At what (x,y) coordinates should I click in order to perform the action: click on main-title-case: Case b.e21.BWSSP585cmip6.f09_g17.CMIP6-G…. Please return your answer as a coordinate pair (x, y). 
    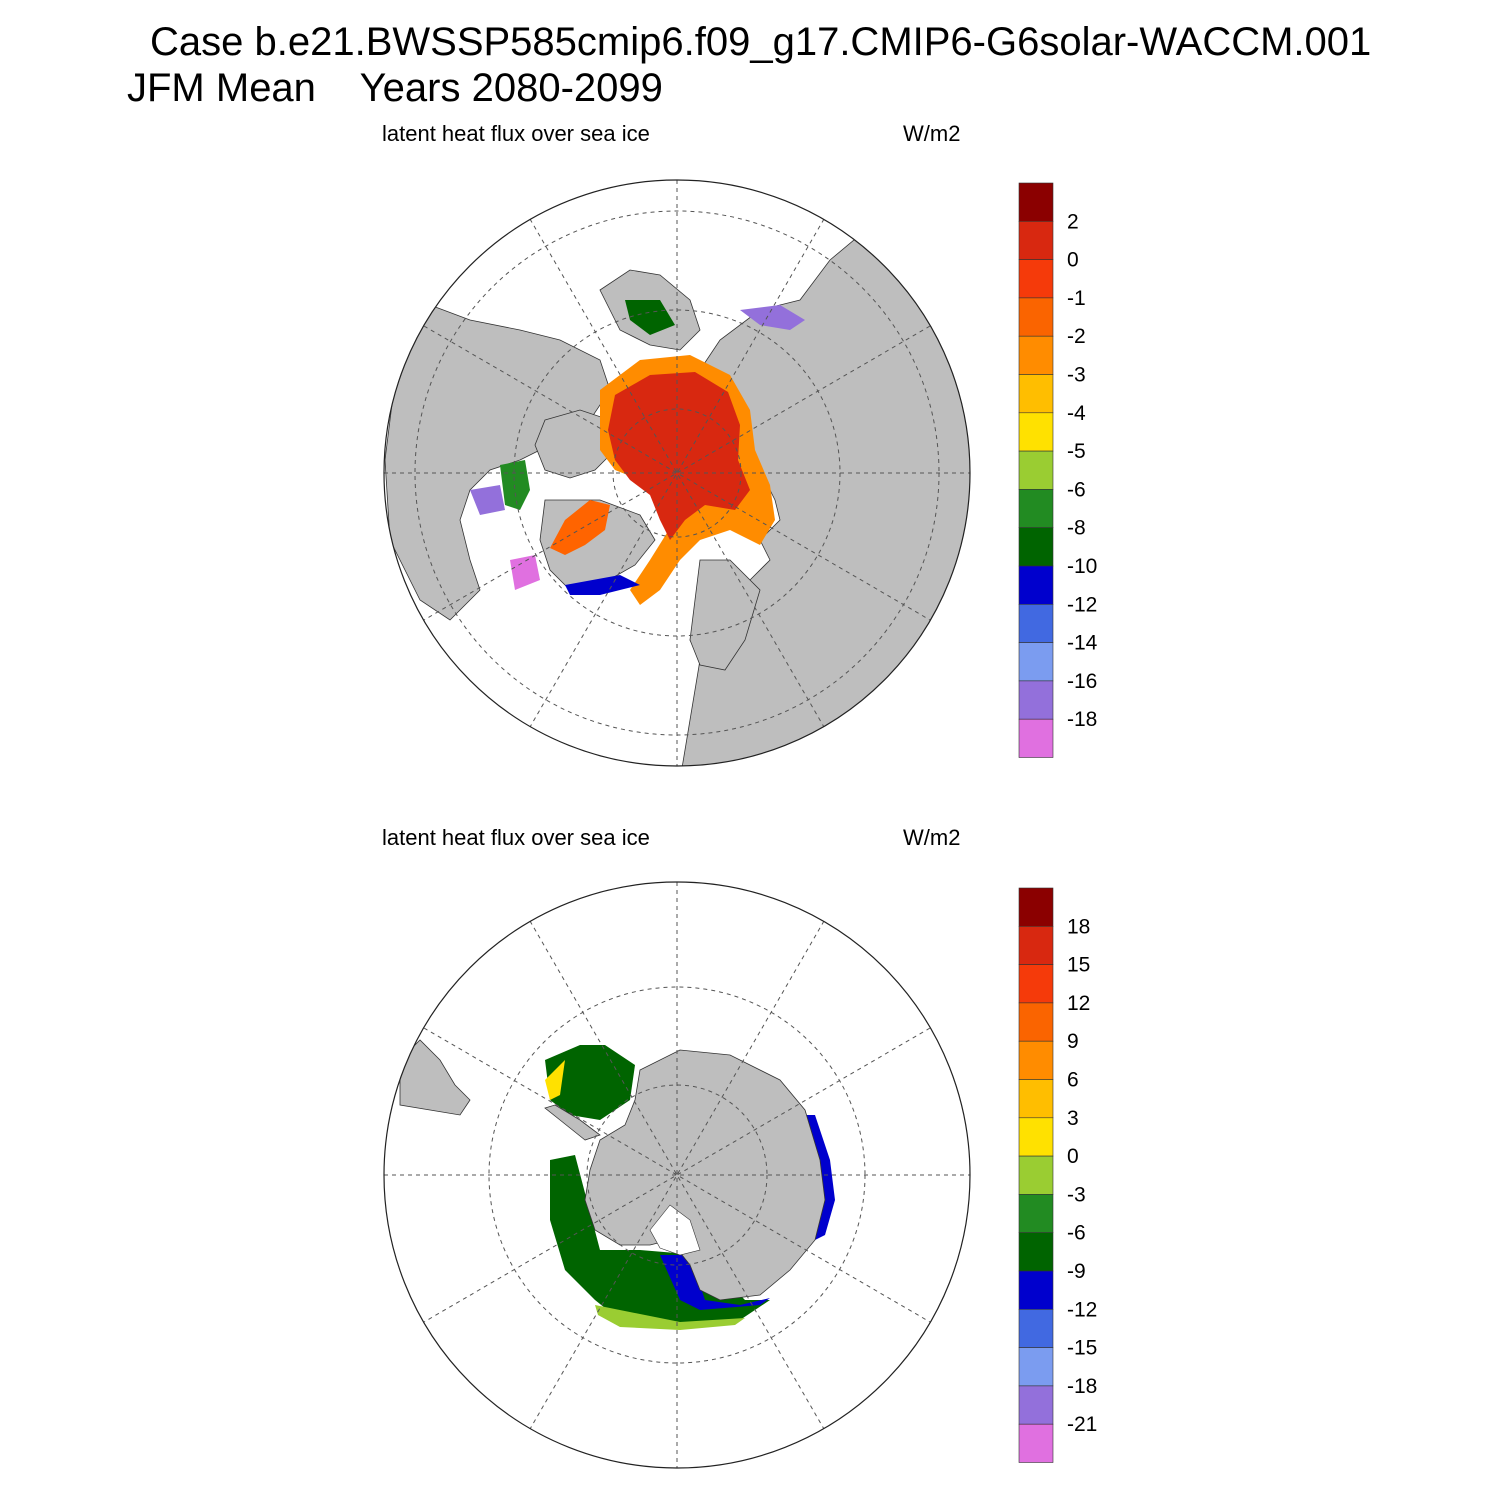
    Looking at the image, I should click on (761, 42).